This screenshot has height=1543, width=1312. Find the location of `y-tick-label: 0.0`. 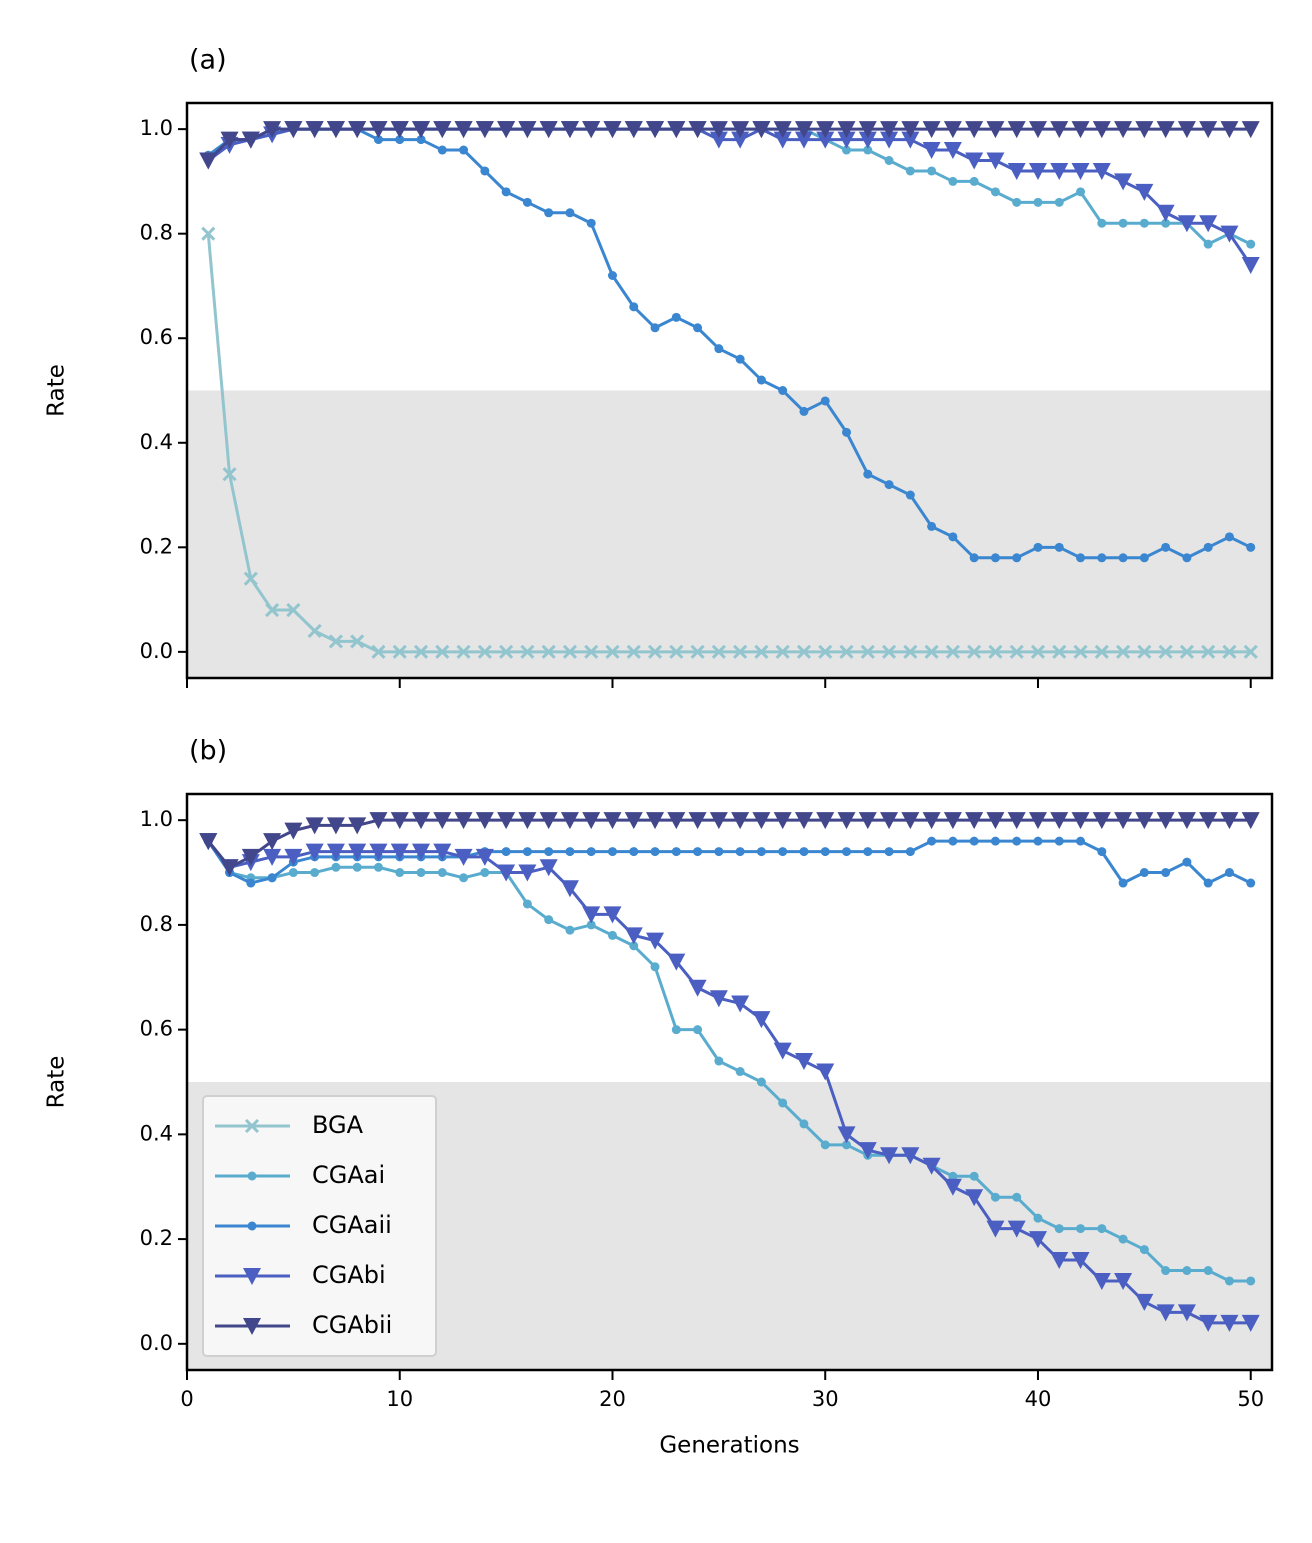

y-tick-label: 0.0 is located at coordinates (156, 1343).